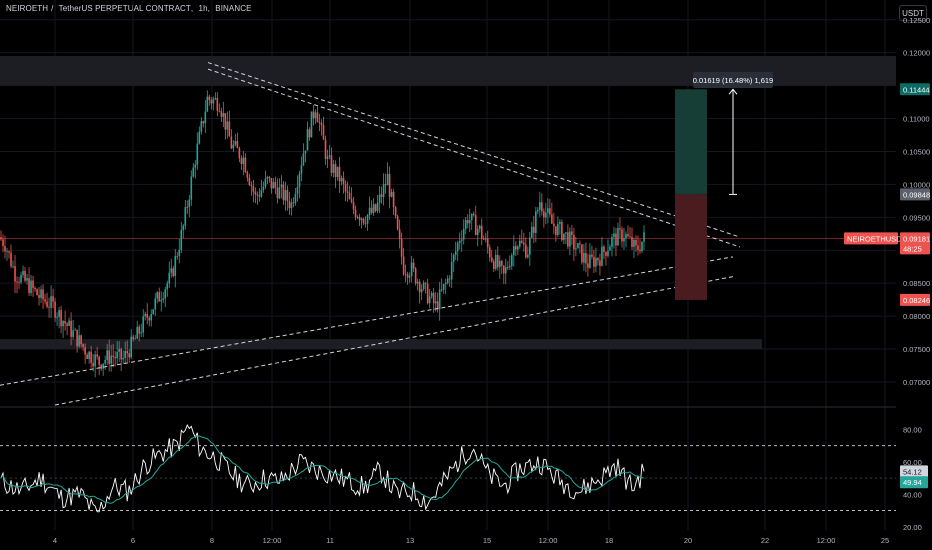 The image size is (932, 550). What do you see at coordinates (212, 540) in the screenshot?
I see `time-tick-label: 8` at bounding box center [212, 540].